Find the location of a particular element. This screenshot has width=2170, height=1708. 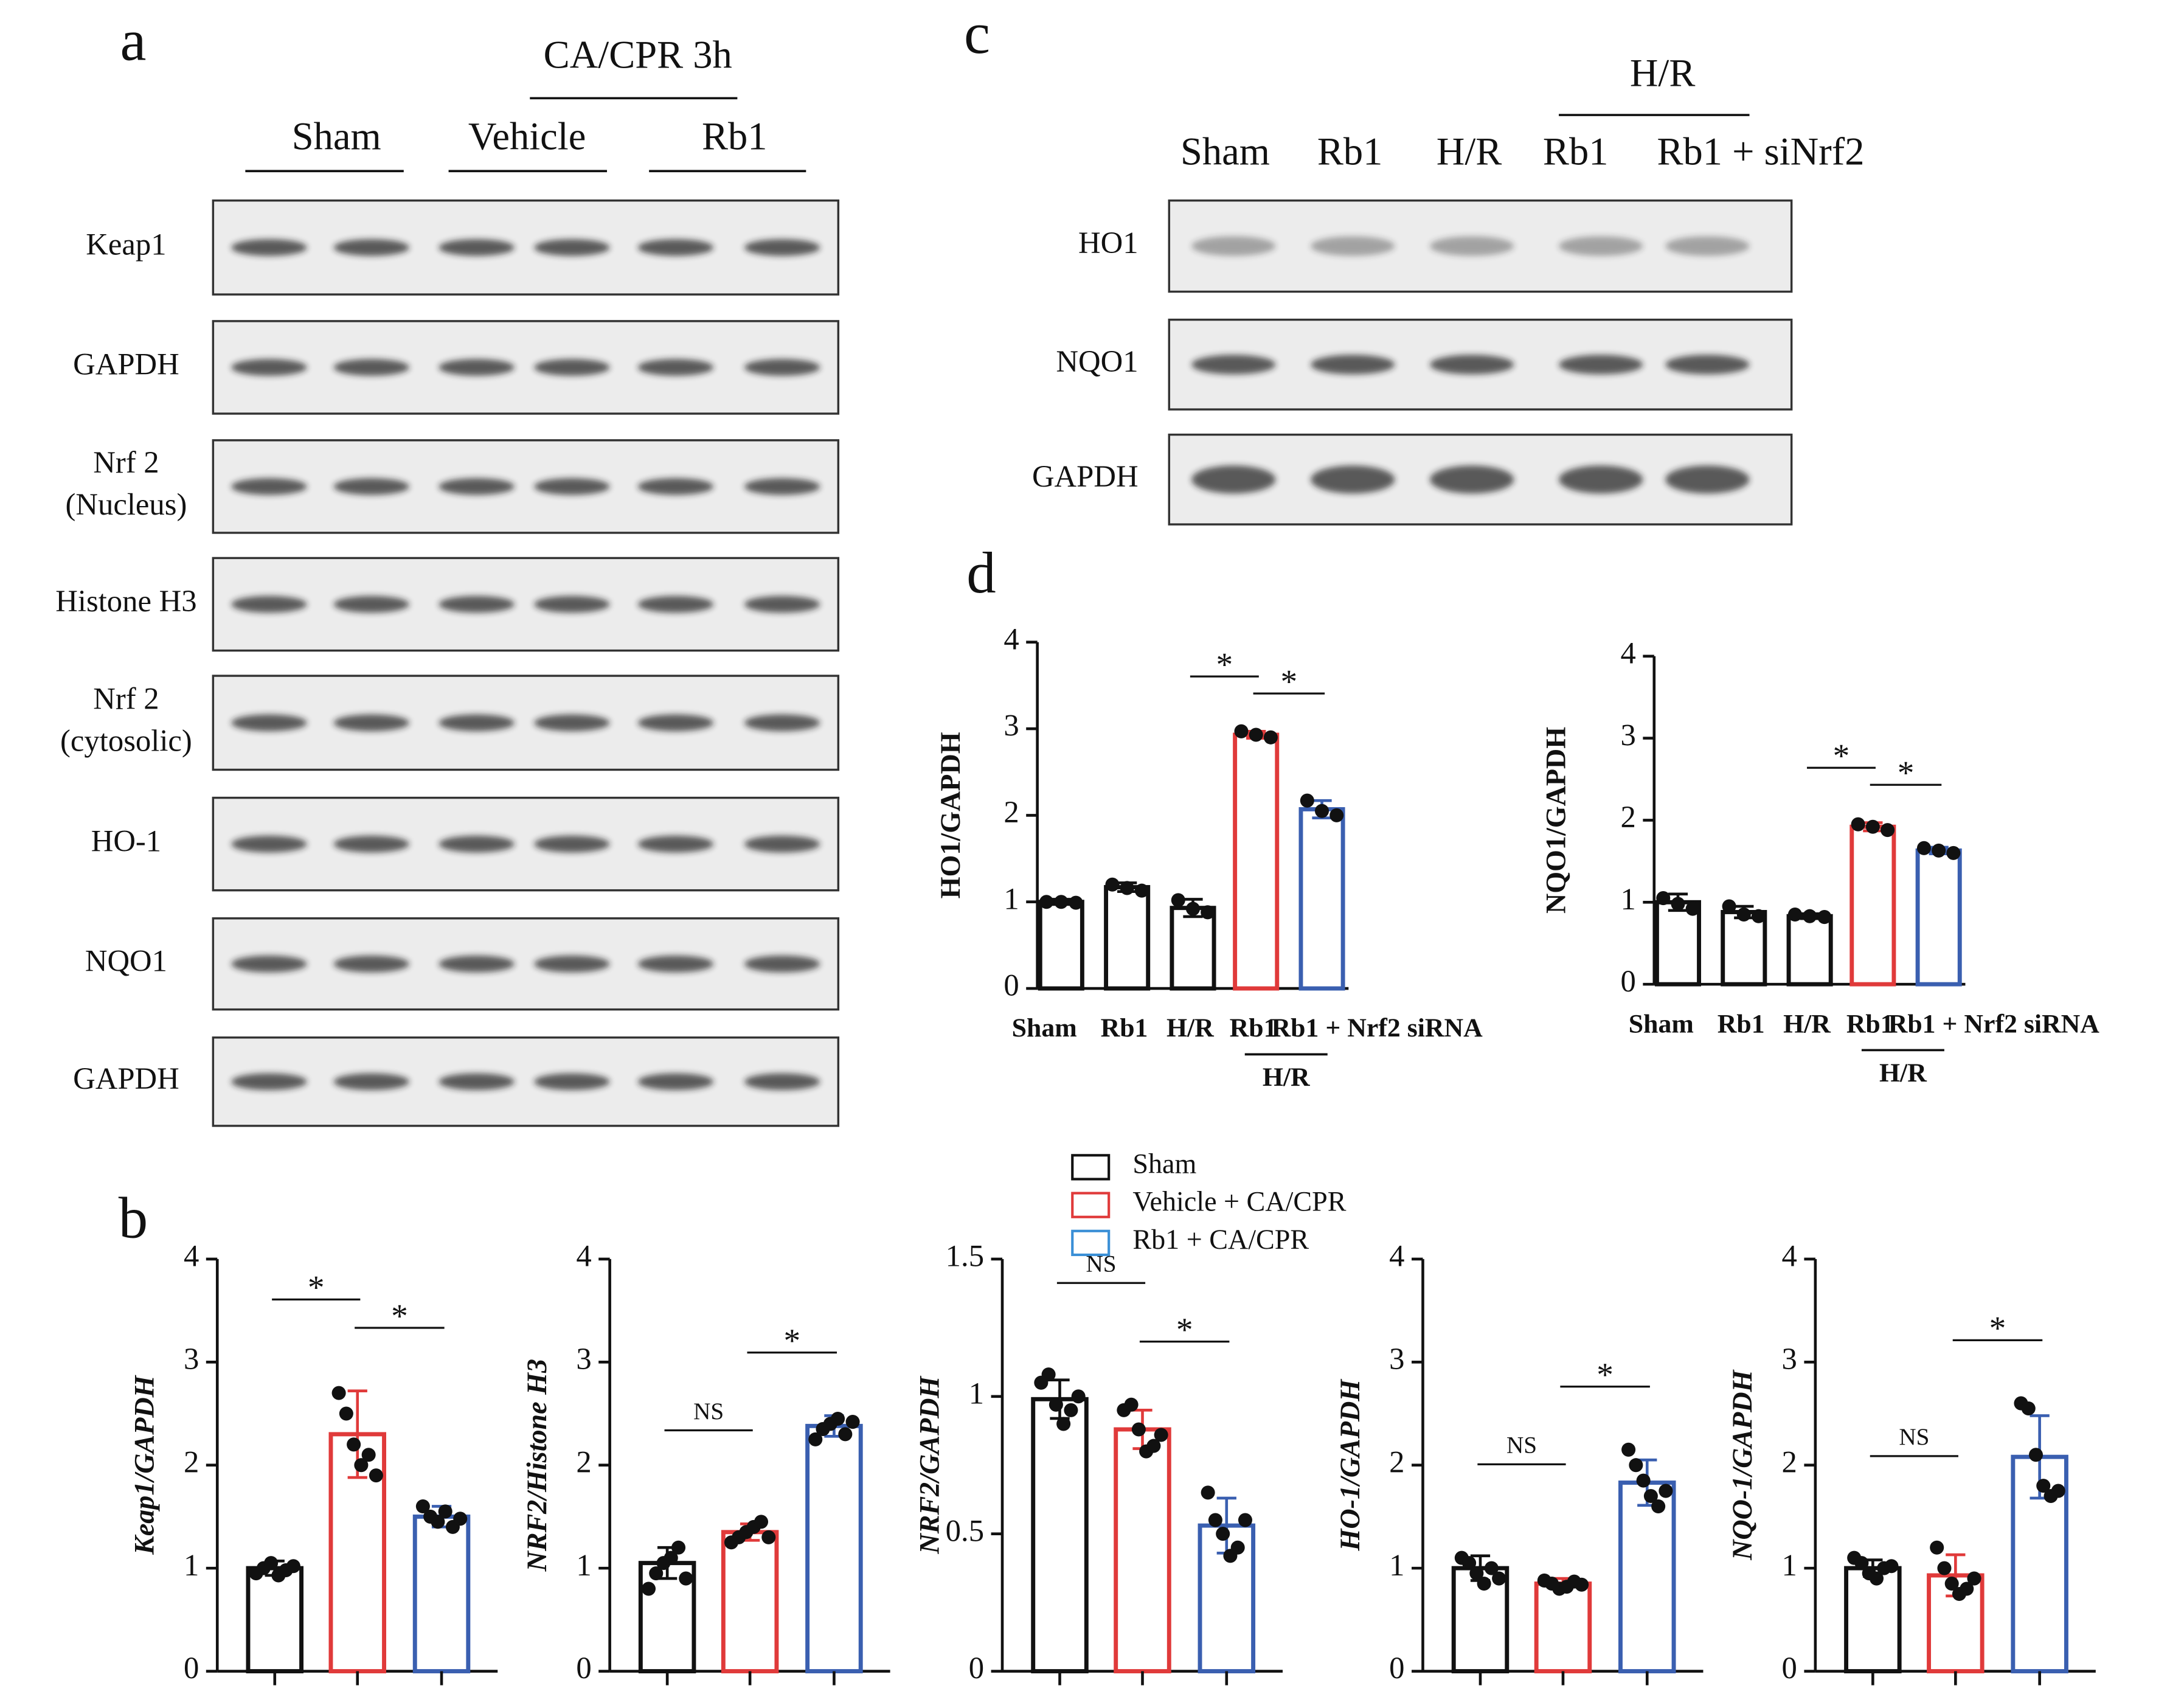

legend-label: Rb1 + CA/CPR is located at coordinates (1220, 1239).